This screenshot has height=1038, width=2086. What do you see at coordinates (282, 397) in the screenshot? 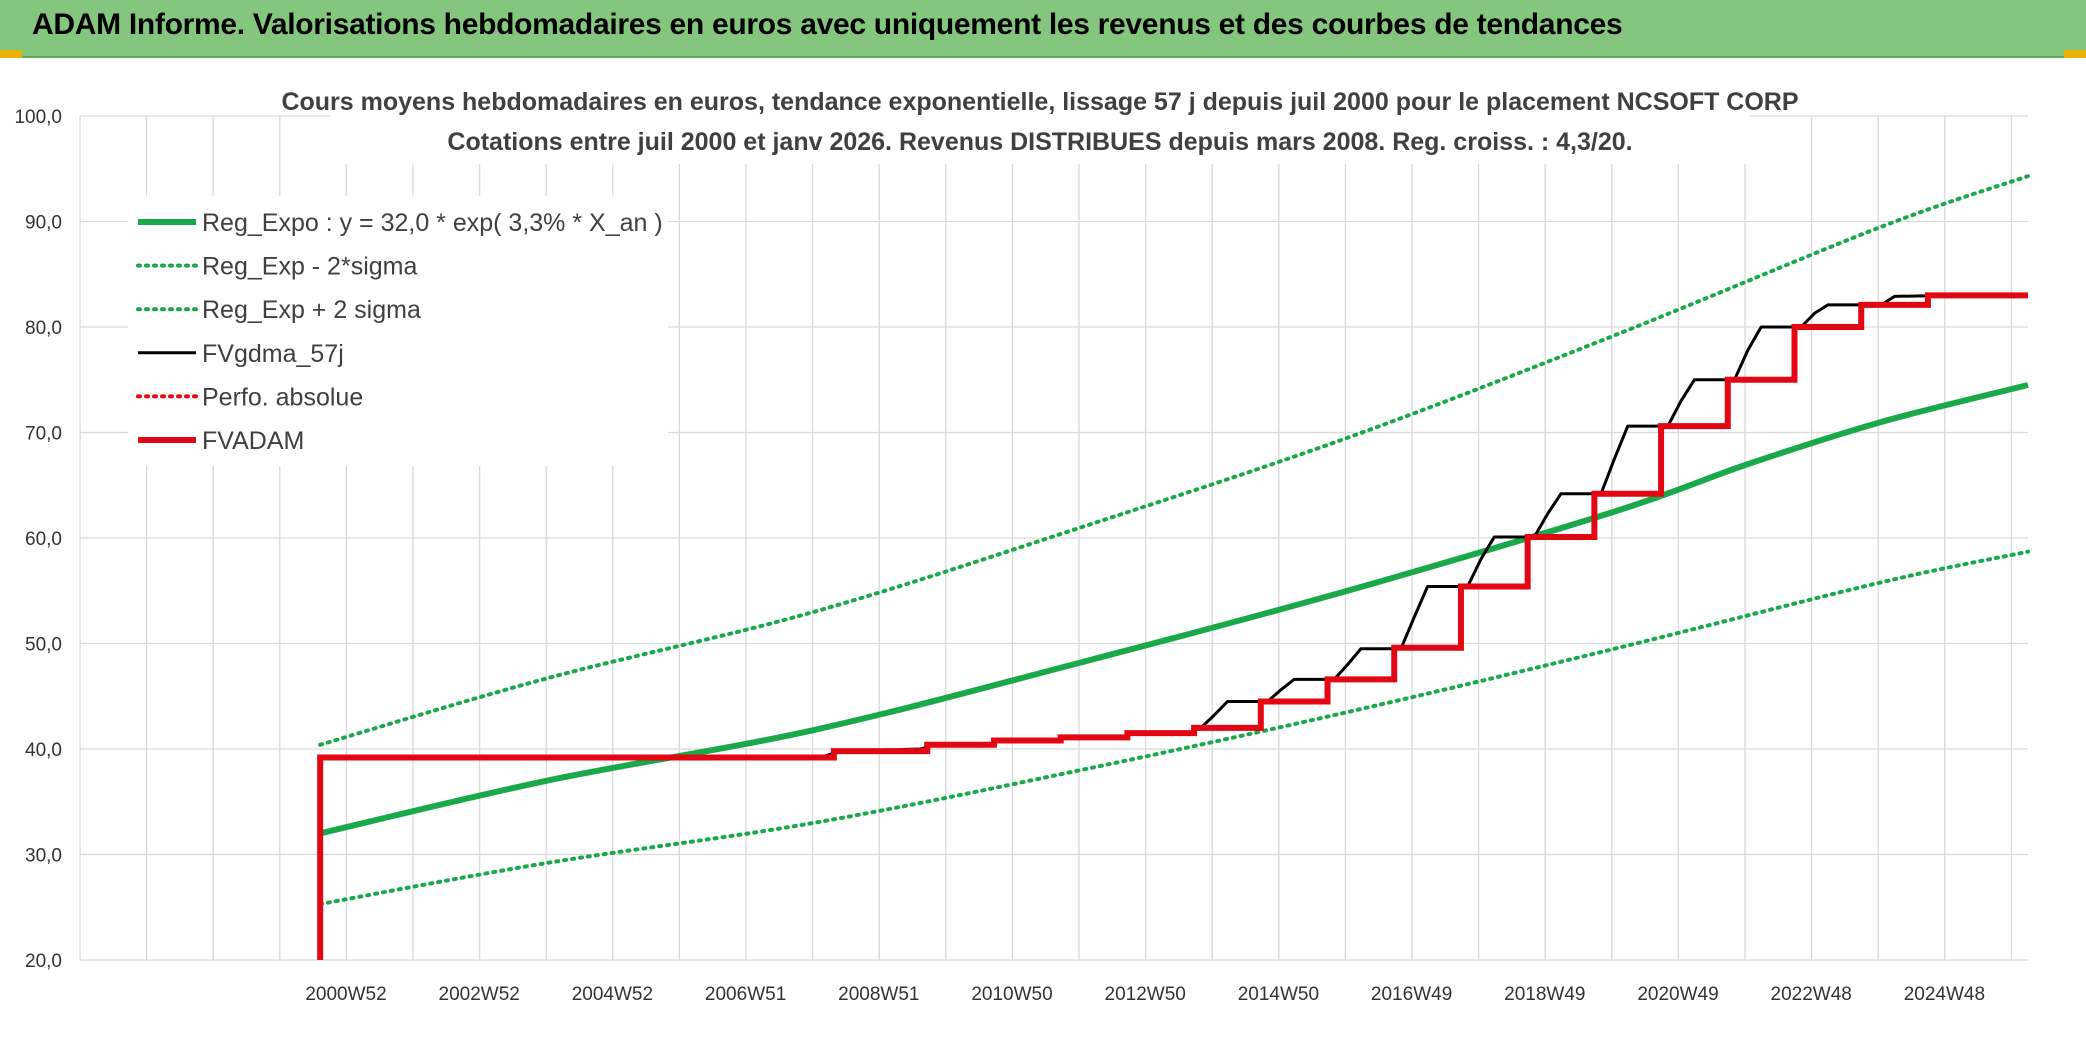
I see `legend-label: Perfo. absolue` at bounding box center [282, 397].